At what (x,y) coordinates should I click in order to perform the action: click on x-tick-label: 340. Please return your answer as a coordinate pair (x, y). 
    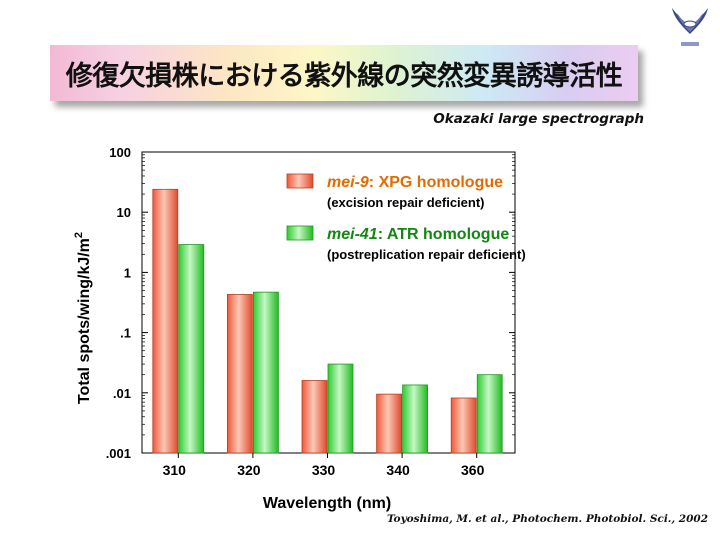
    Looking at the image, I should click on (398, 470).